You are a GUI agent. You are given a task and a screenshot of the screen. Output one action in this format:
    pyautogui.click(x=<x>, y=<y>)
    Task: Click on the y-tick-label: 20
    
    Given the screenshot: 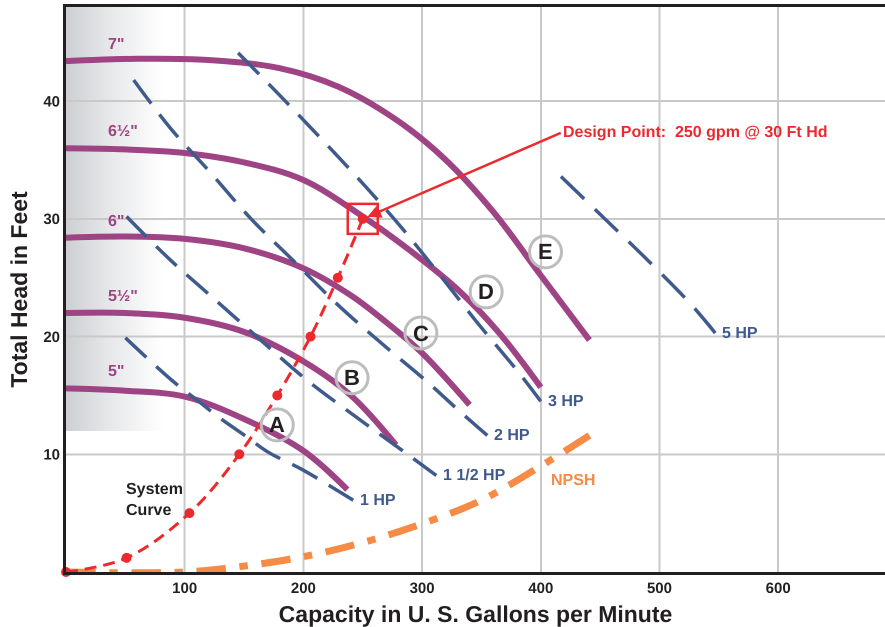 What is the action you would take?
    pyautogui.click(x=51, y=337)
    